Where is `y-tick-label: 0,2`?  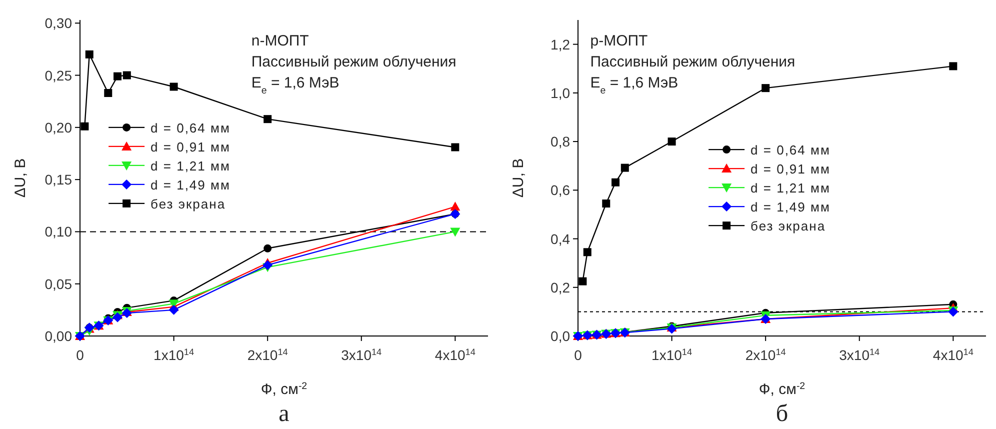
y-tick-label: 0,2 is located at coordinates (560, 287).